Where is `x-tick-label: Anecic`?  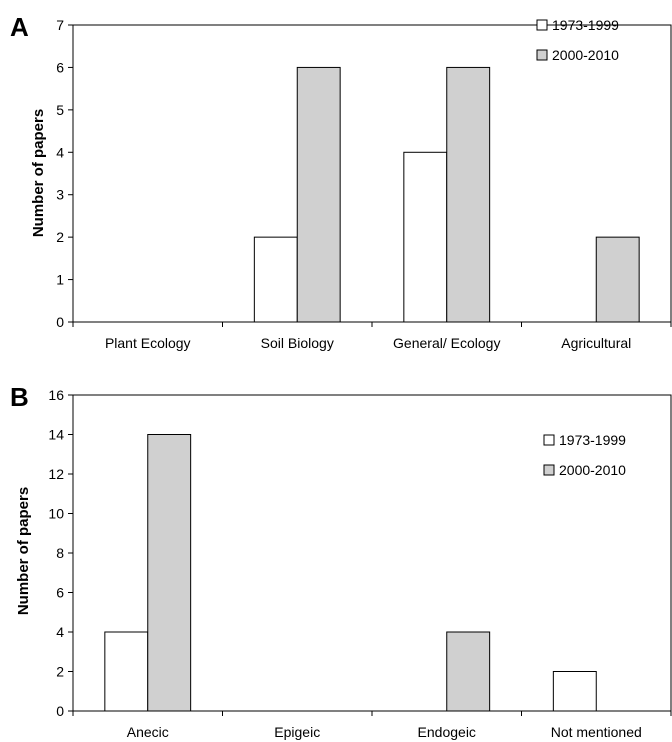
x-tick-label: Anecic is located at coordinates (148, 732).